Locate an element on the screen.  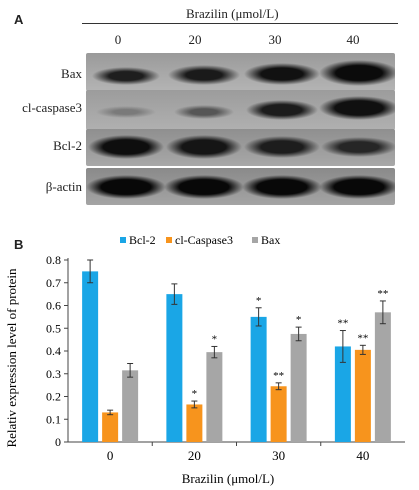
blot-strip-beta-actin is located at coordinates (240, 186).